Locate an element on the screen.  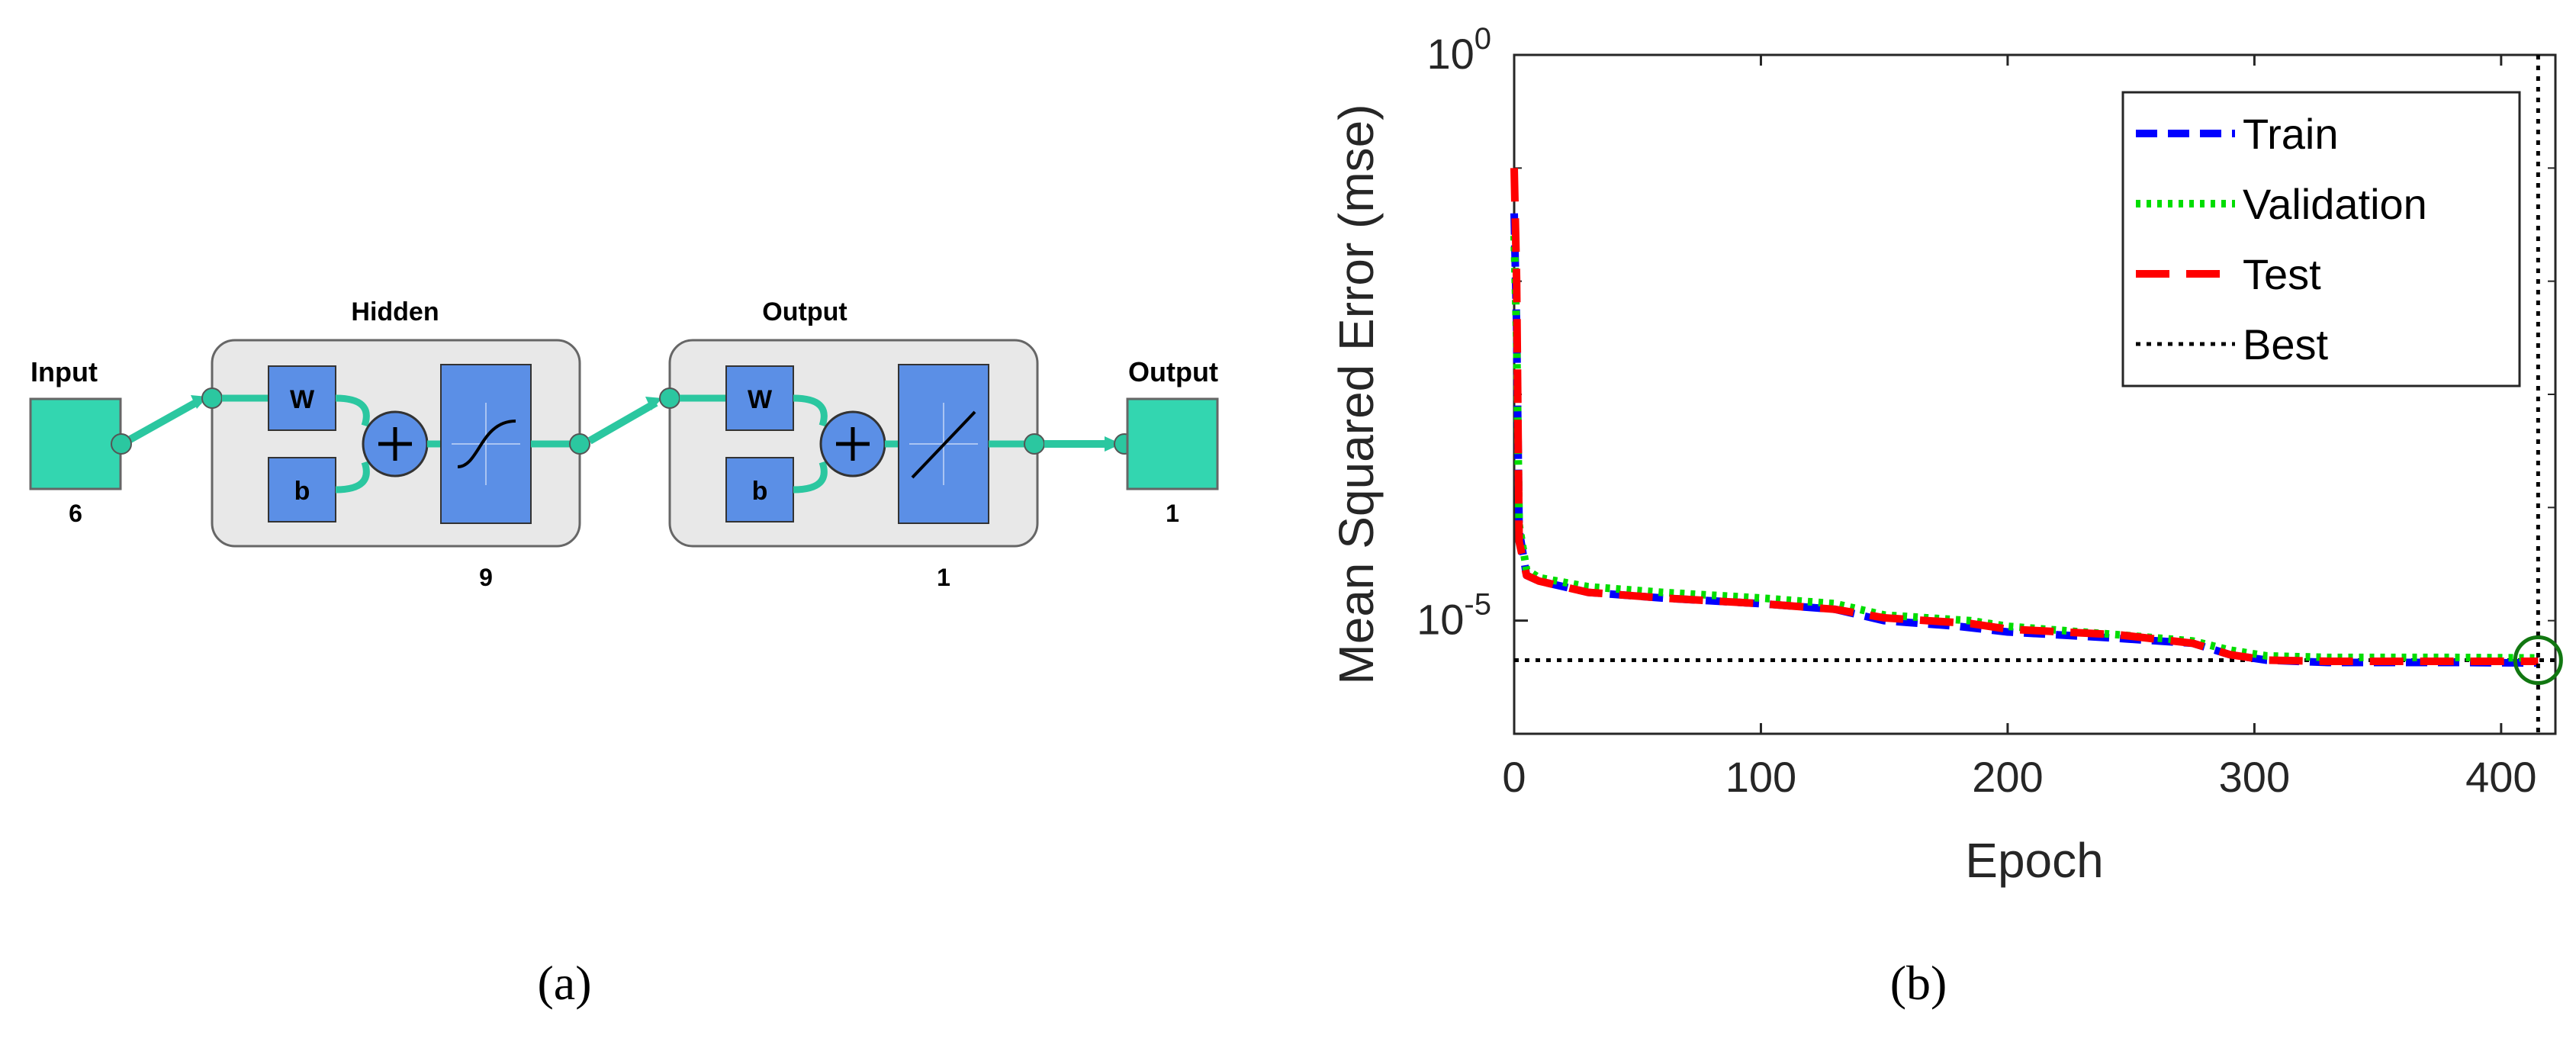
y-tick-label: 10⁻⁵ is located at coordinates (1454, 616).